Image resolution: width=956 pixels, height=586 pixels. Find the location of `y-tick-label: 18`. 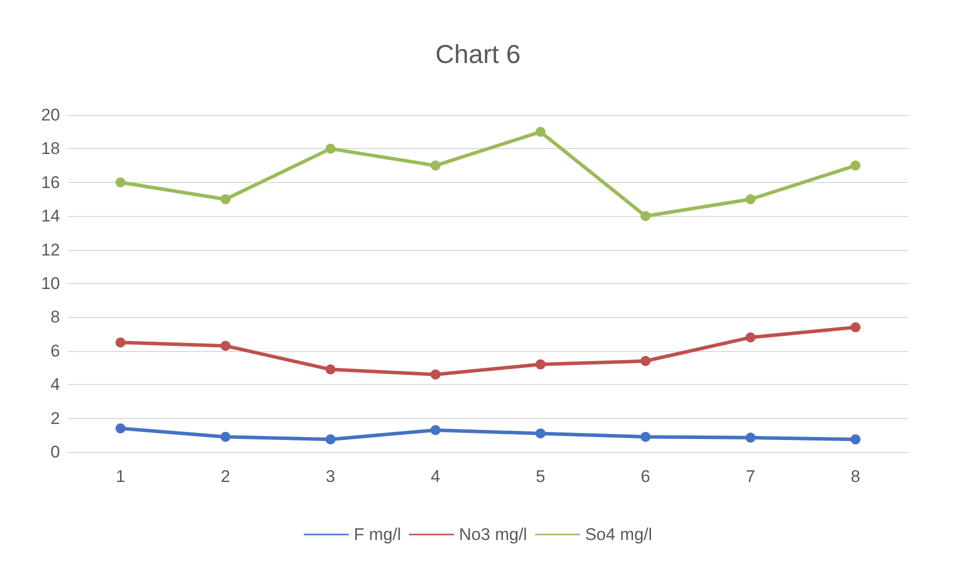

y-tick-label: 18 is located at coordinates (50, 148).